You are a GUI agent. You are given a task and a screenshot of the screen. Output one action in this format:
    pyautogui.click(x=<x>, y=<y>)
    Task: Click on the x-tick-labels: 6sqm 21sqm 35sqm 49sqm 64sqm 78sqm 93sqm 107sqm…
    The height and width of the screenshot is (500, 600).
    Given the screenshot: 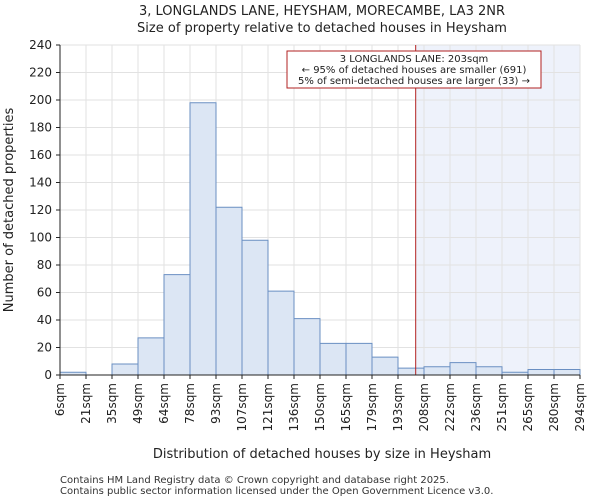 What is the action you would take?
    pyautogui.click(x=320, y=403)
    